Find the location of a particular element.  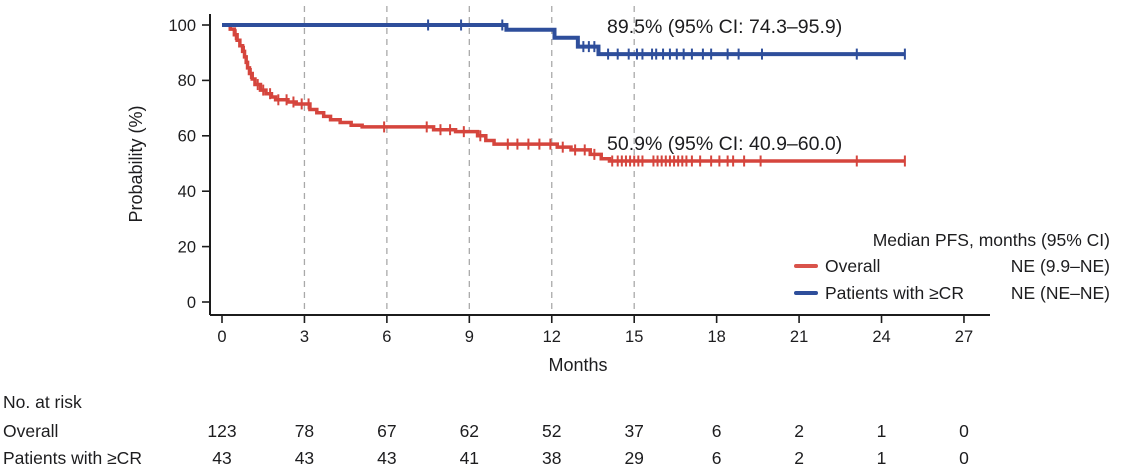

legend-value-overall: NE (9.9–NE) is located at coordinates (1060, 266).